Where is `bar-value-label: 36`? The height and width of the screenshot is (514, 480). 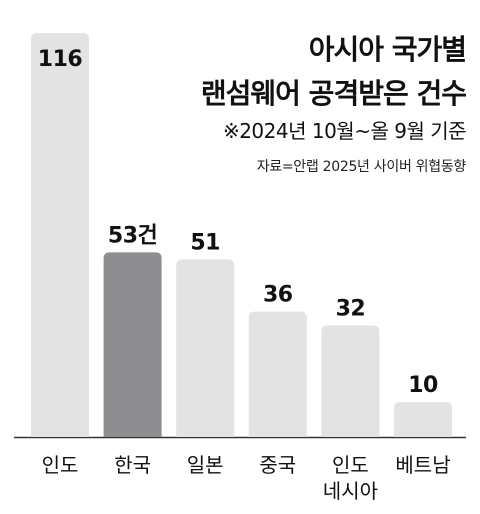
bar-value-label: 36 is located at coordinates (278, 295).